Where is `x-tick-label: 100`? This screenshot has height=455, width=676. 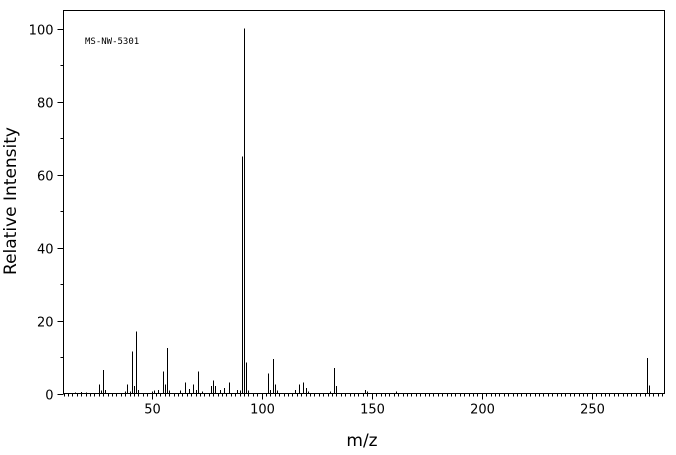 x-tick-label: 100 is located at coordinates (262, 410).